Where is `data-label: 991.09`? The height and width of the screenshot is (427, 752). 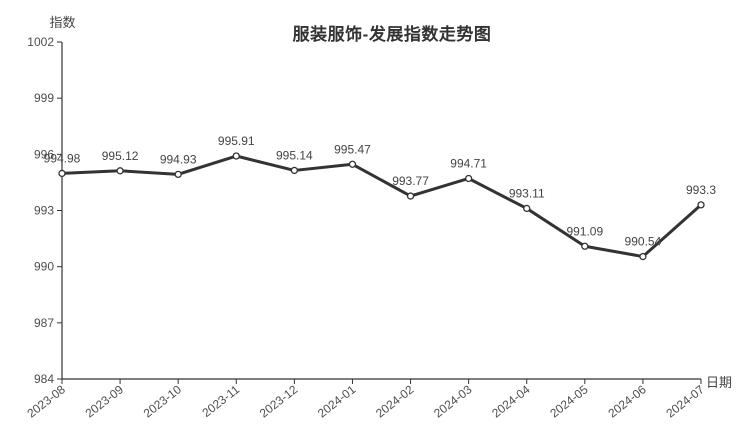
data-label: 991.09 is located at coordinates (584, 231).